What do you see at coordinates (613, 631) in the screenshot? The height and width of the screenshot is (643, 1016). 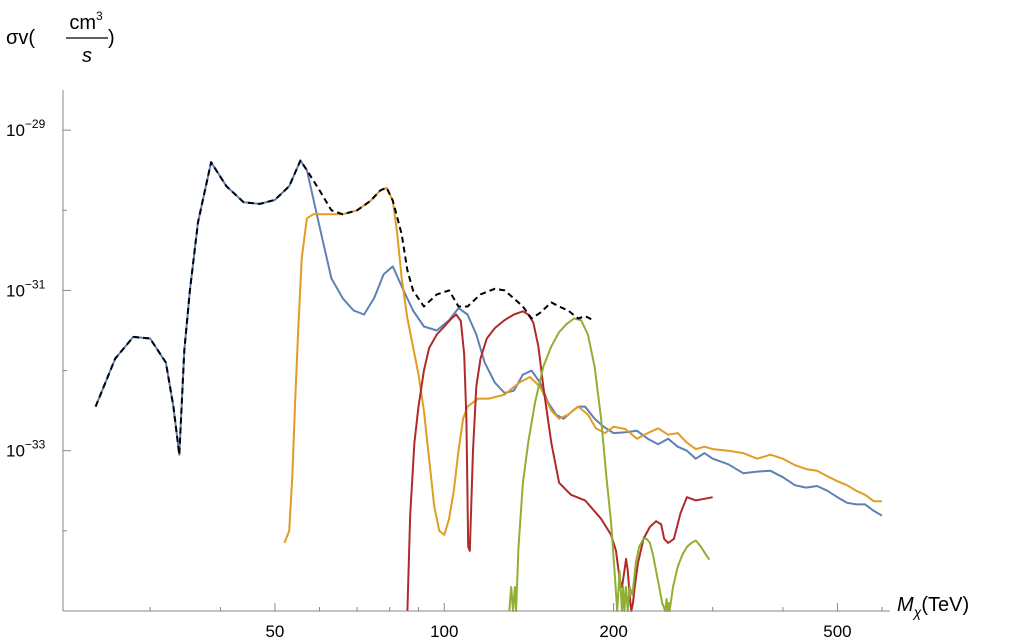 I see `x-tick-label: 200` at bounding box center [613, 631].